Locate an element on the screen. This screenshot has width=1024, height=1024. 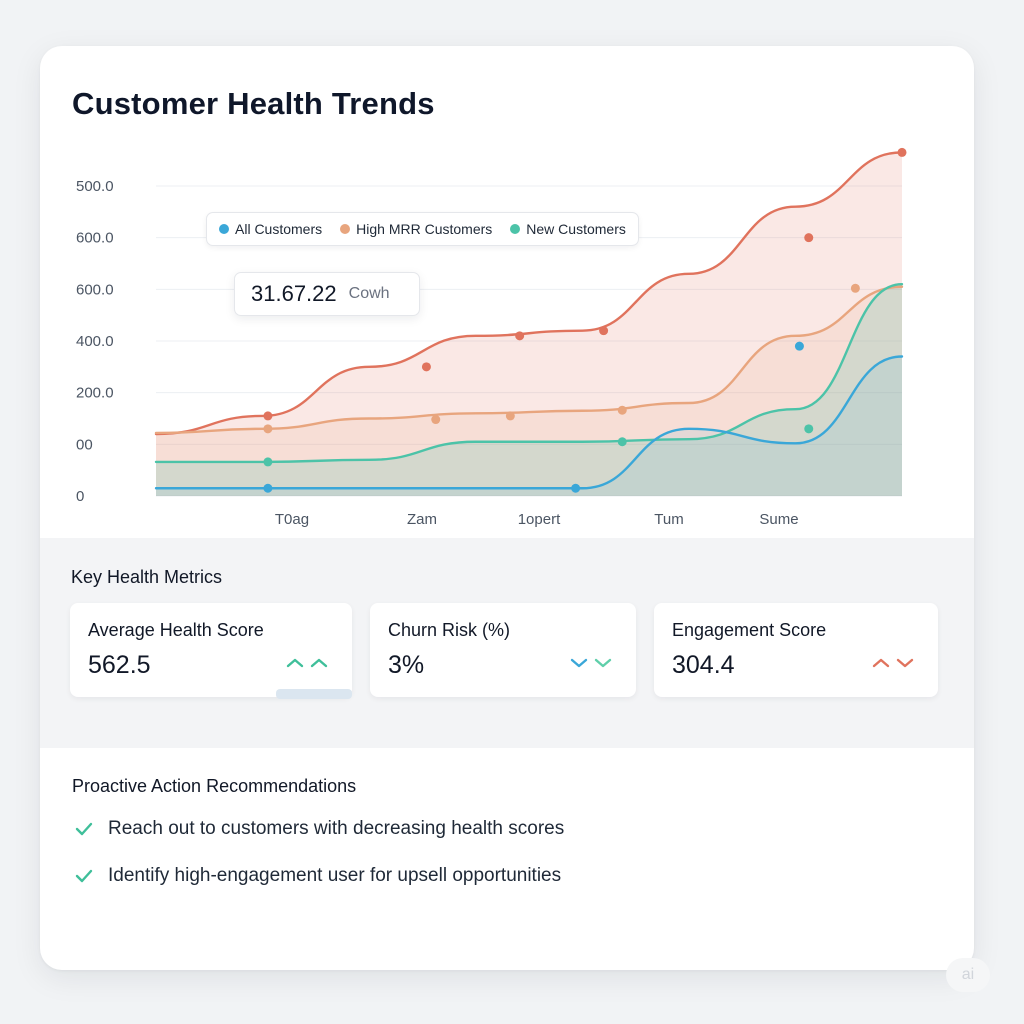
tooltip-label: Cowh is located at coordinates (369, 293).